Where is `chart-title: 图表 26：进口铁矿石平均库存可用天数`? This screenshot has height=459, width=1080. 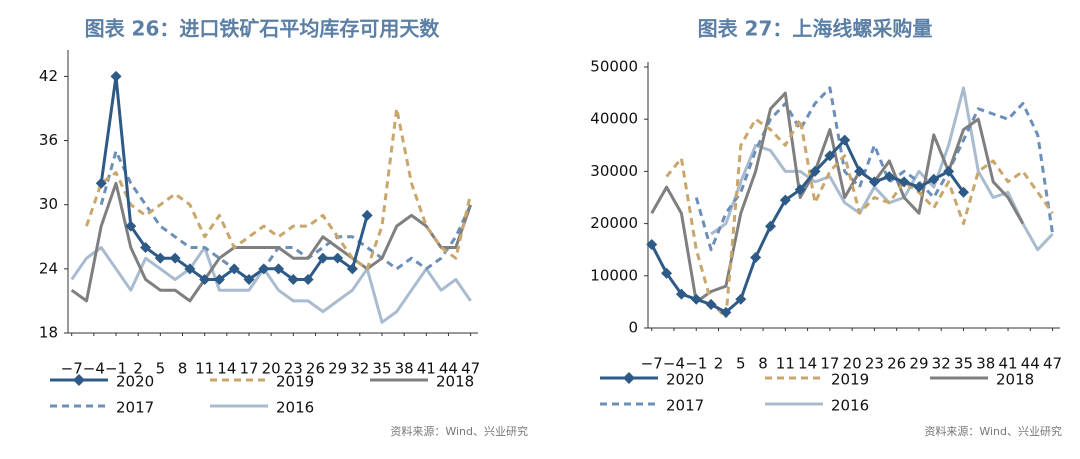
chart-title: 图表 26：进口铁矿石平均库存可用天数 is located at coordinates (263, 29).